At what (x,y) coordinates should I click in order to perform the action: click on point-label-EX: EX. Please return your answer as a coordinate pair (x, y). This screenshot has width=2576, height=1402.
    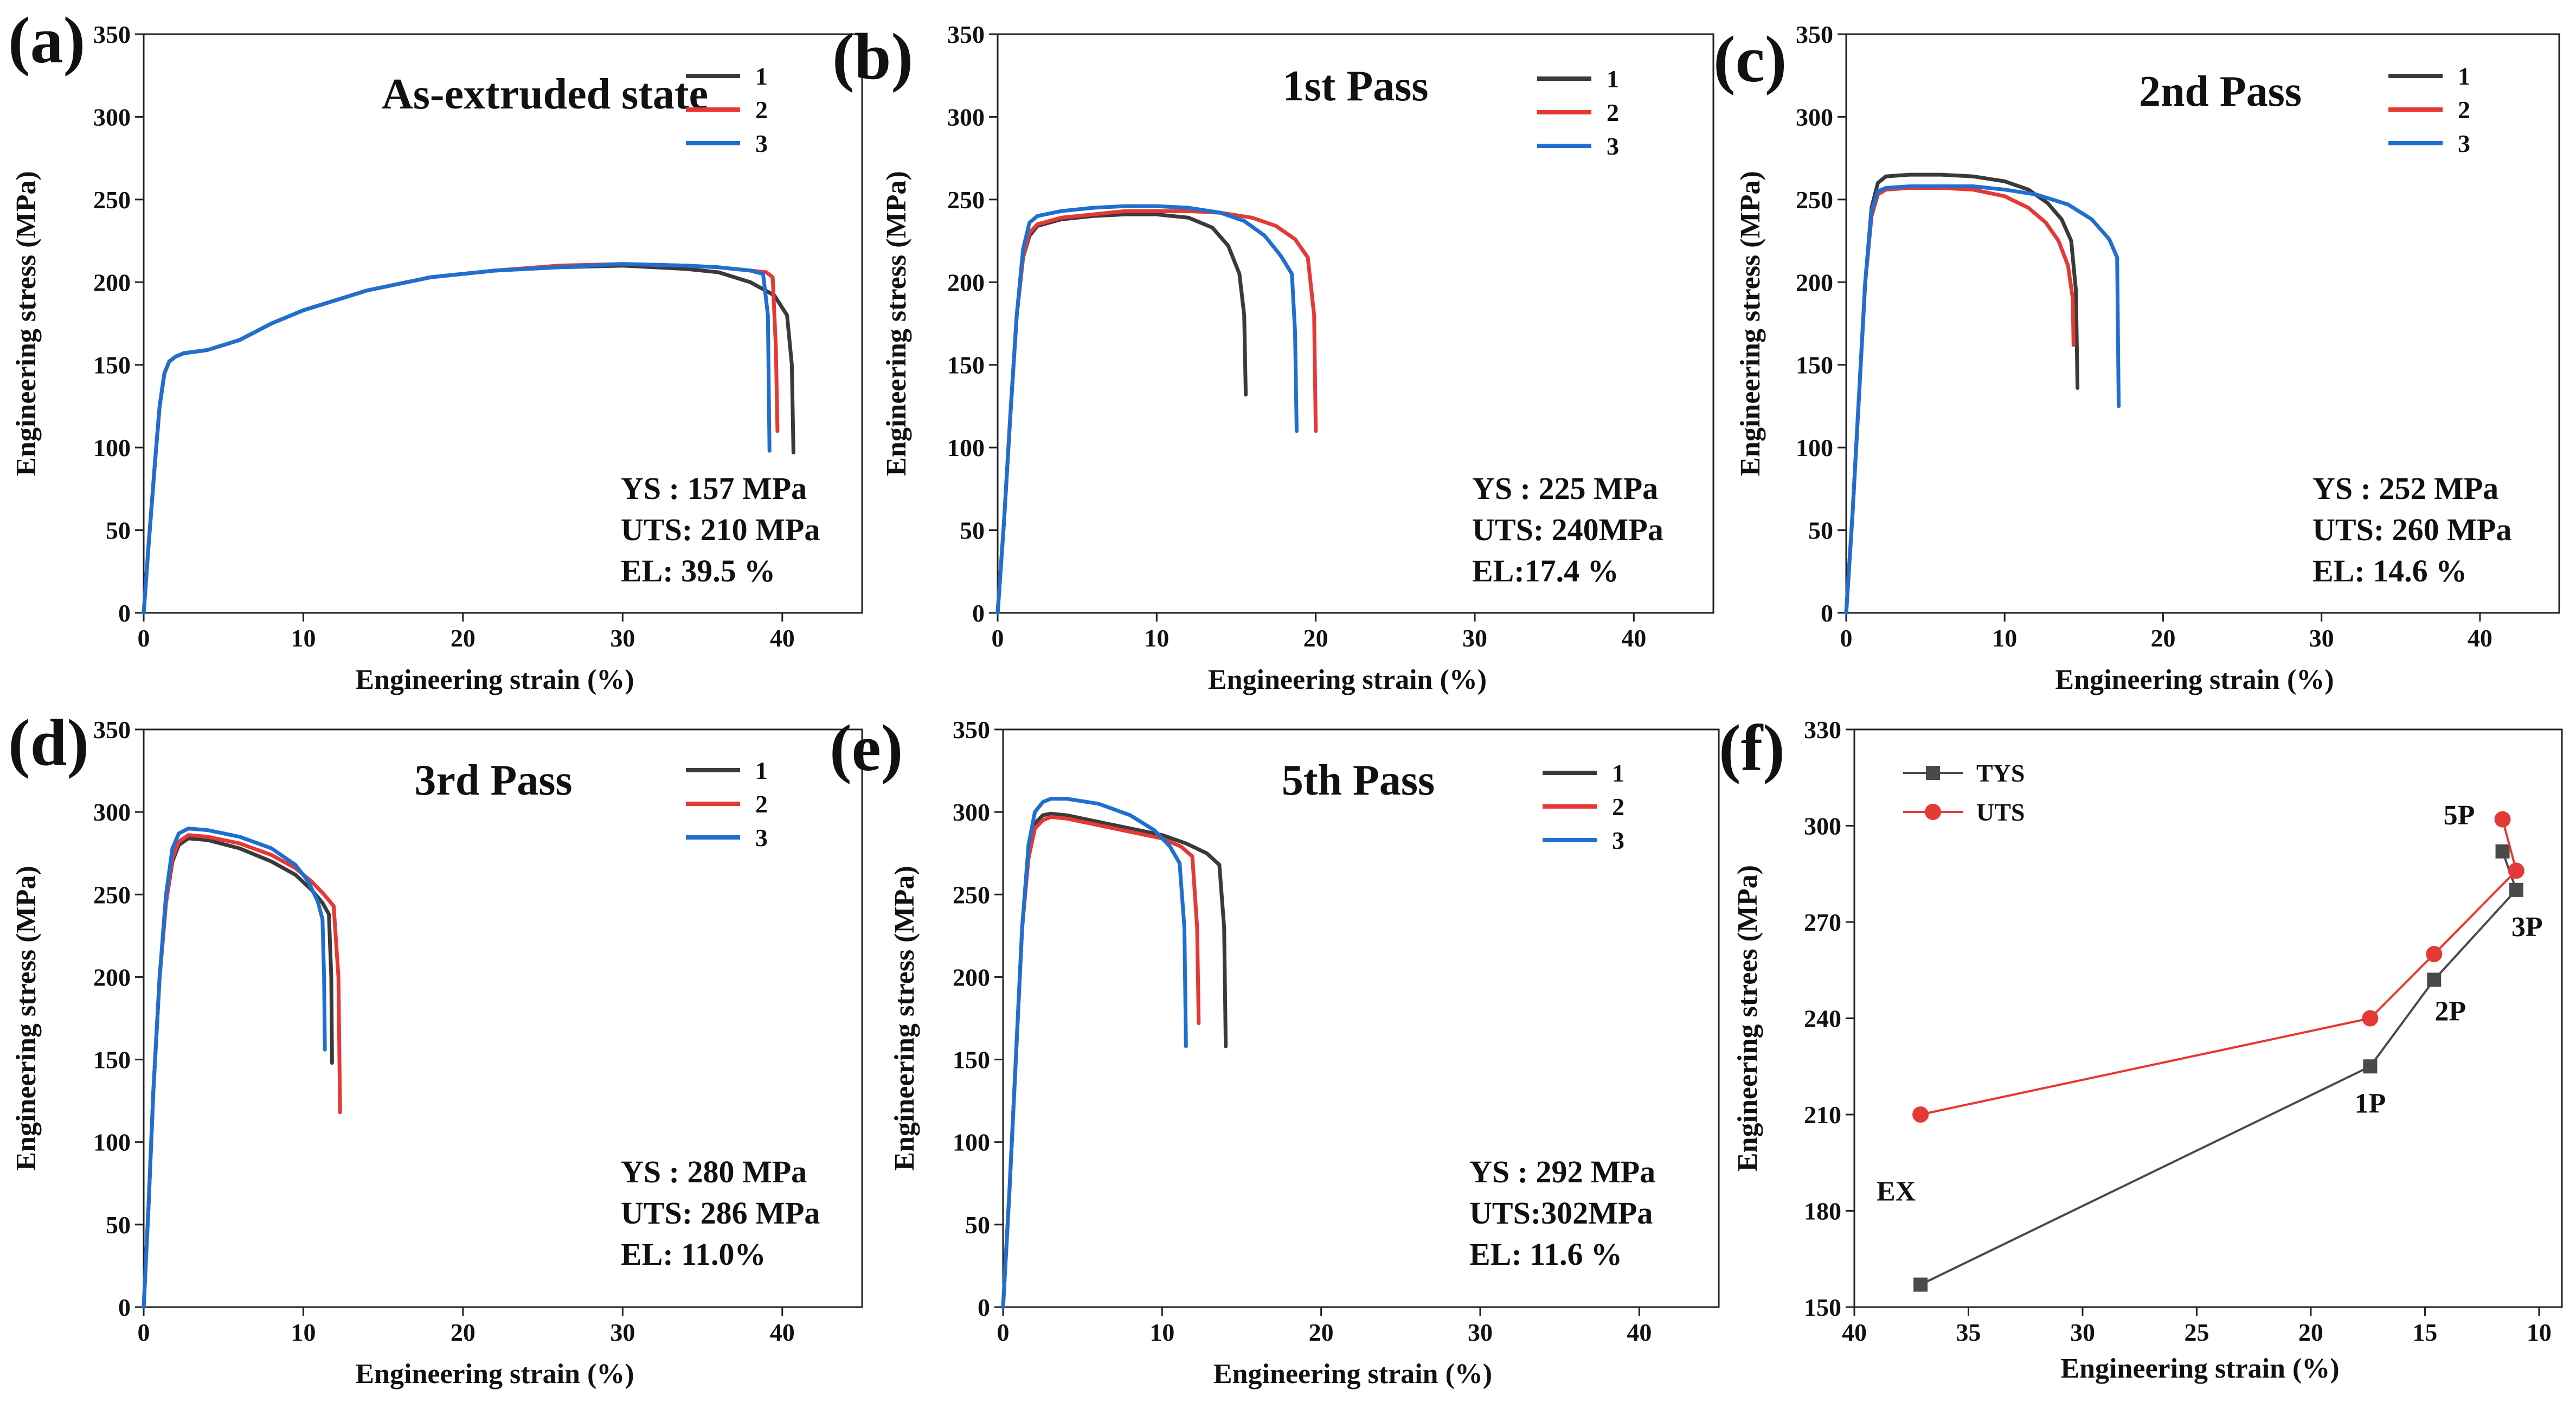
    Looking at the image, I should click on (1896, 1192).